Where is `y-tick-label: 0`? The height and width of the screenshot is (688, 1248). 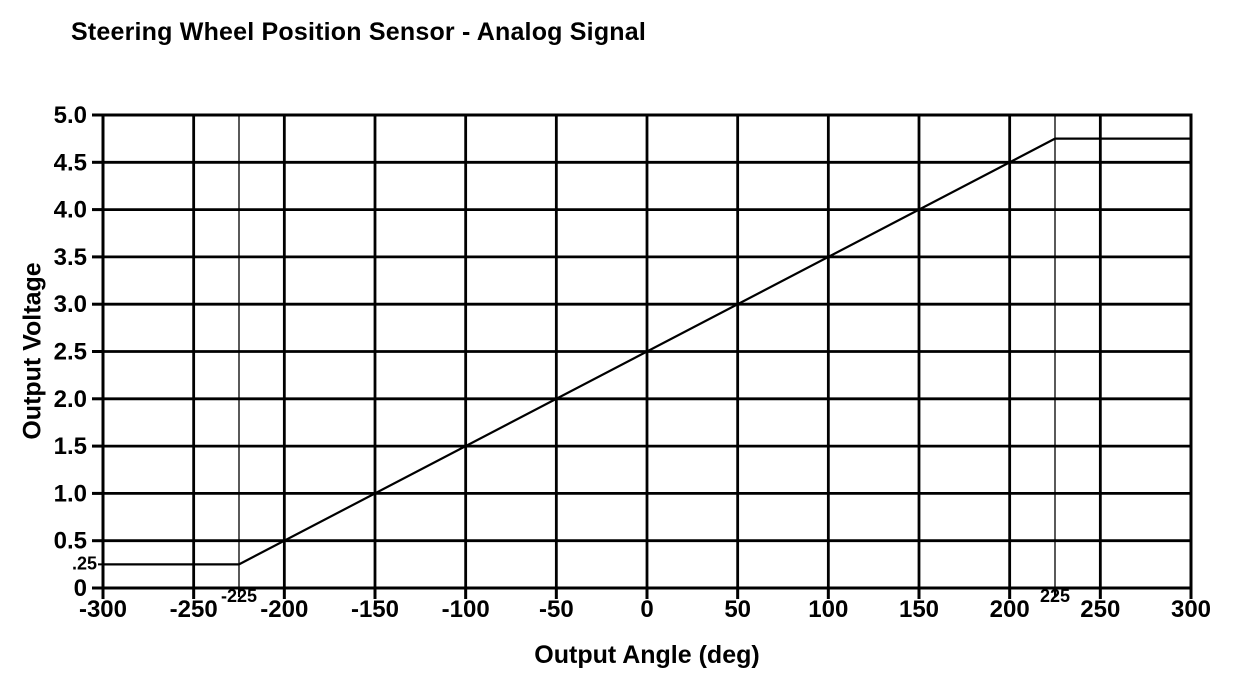 y-tick-label: 0 is located at coordinates (80, 588).